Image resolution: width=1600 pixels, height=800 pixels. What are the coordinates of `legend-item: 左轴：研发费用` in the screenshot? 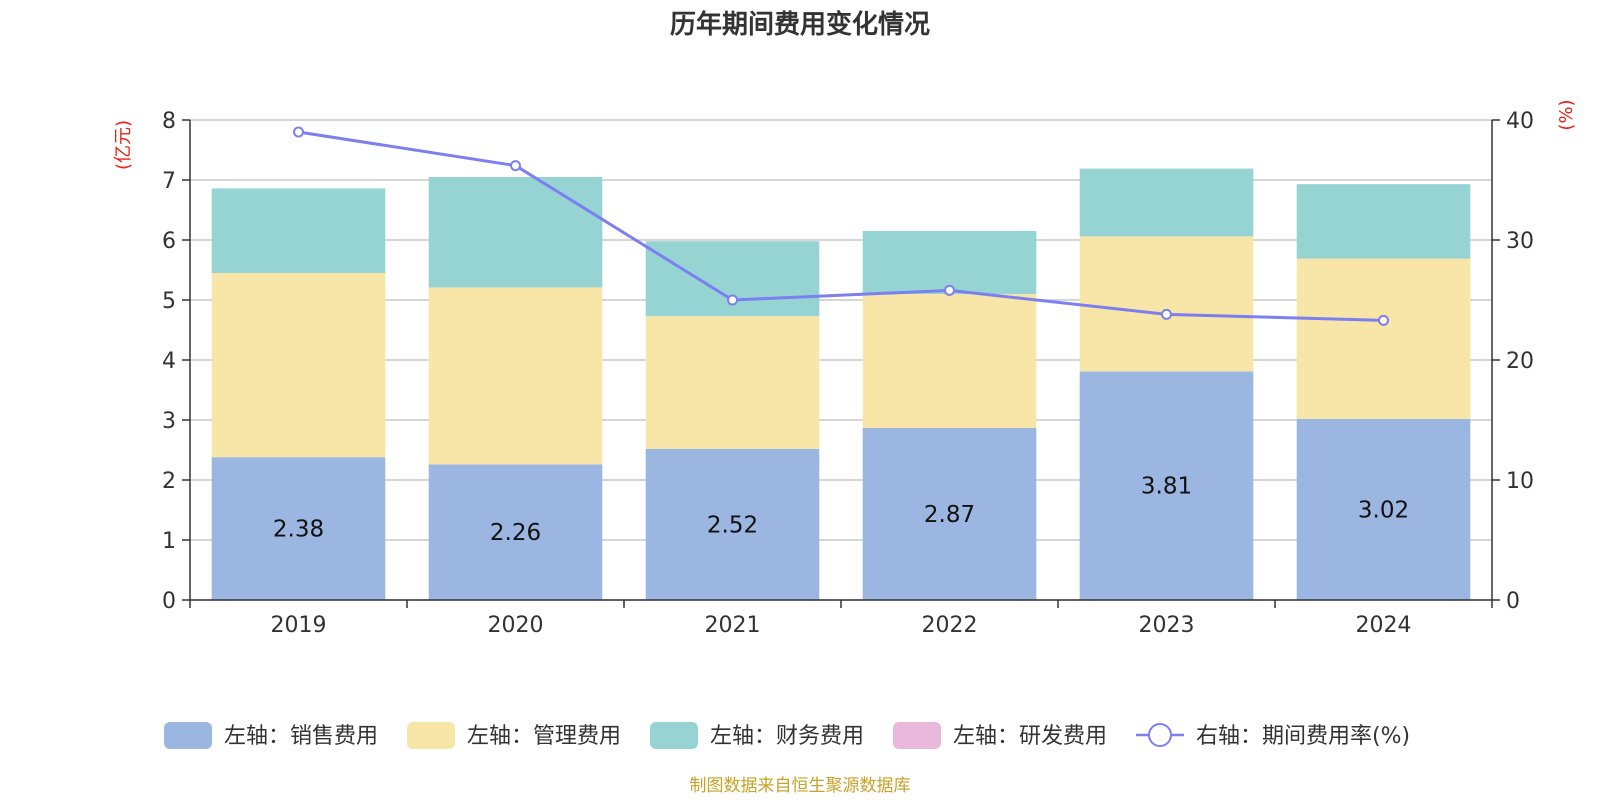 It's located at (1000, 735).